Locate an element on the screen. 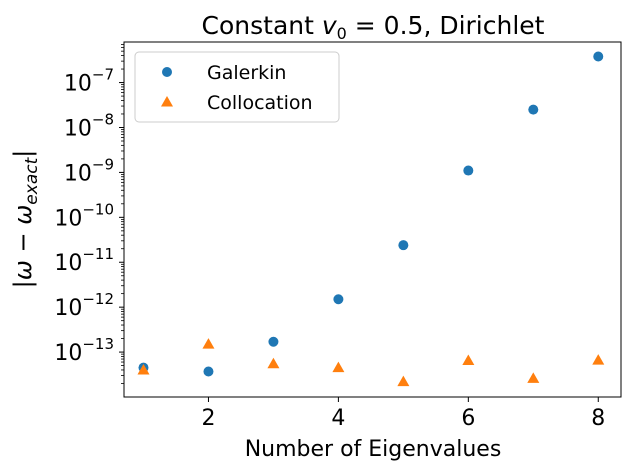  legend: Galerkin Collocation is located at coordinates (237, 87).